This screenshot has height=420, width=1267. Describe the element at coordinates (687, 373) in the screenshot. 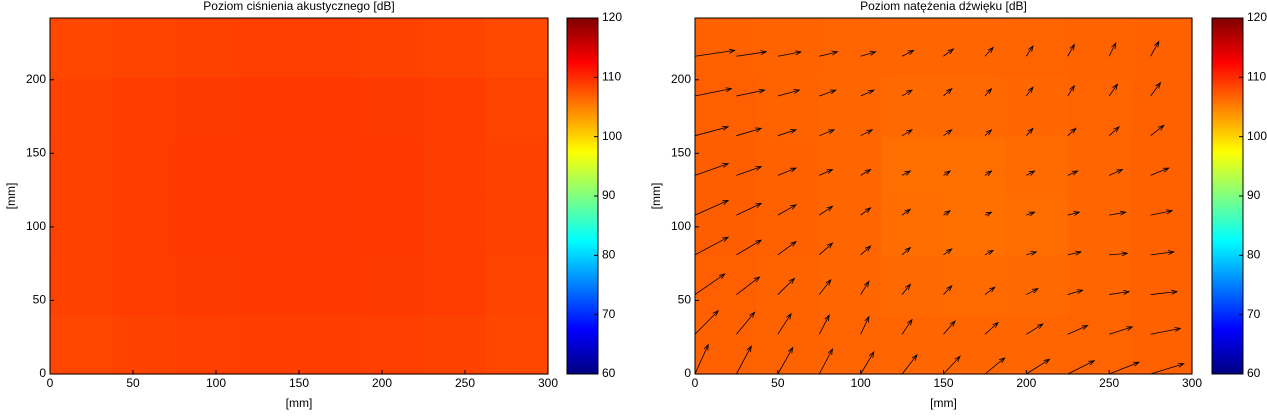

I see `y-tick-label: 0` at that location.